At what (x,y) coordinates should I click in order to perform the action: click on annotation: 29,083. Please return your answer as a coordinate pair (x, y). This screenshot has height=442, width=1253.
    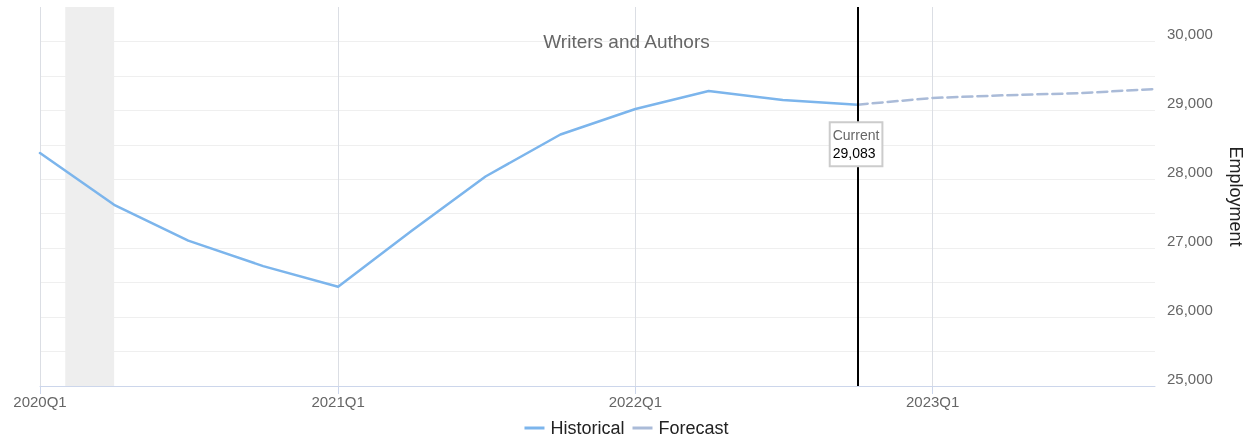
    Looking at the image, I should click on (854, 153).